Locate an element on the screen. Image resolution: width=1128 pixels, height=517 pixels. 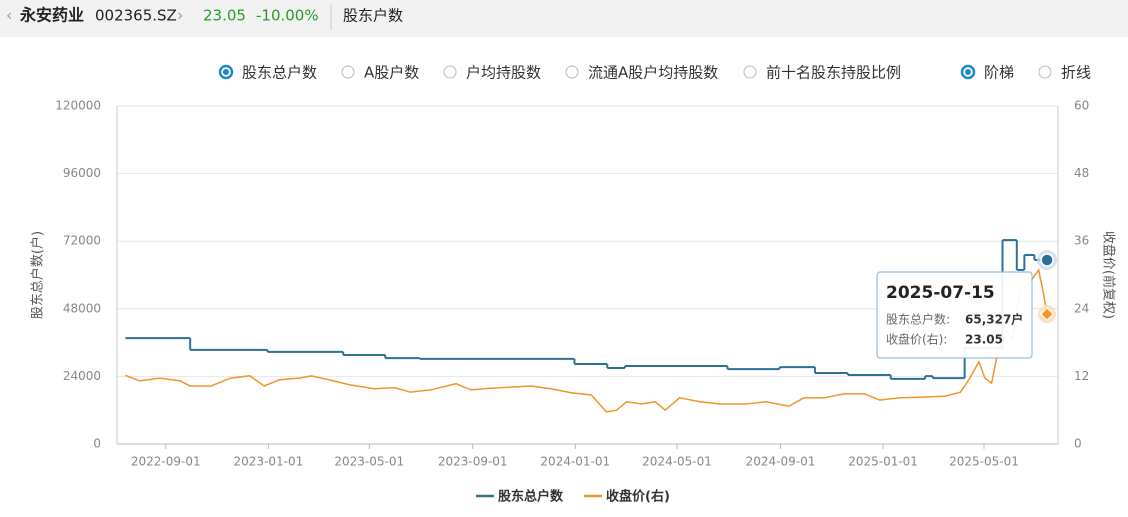
tooltip-box is located at coordinates (954, 315).